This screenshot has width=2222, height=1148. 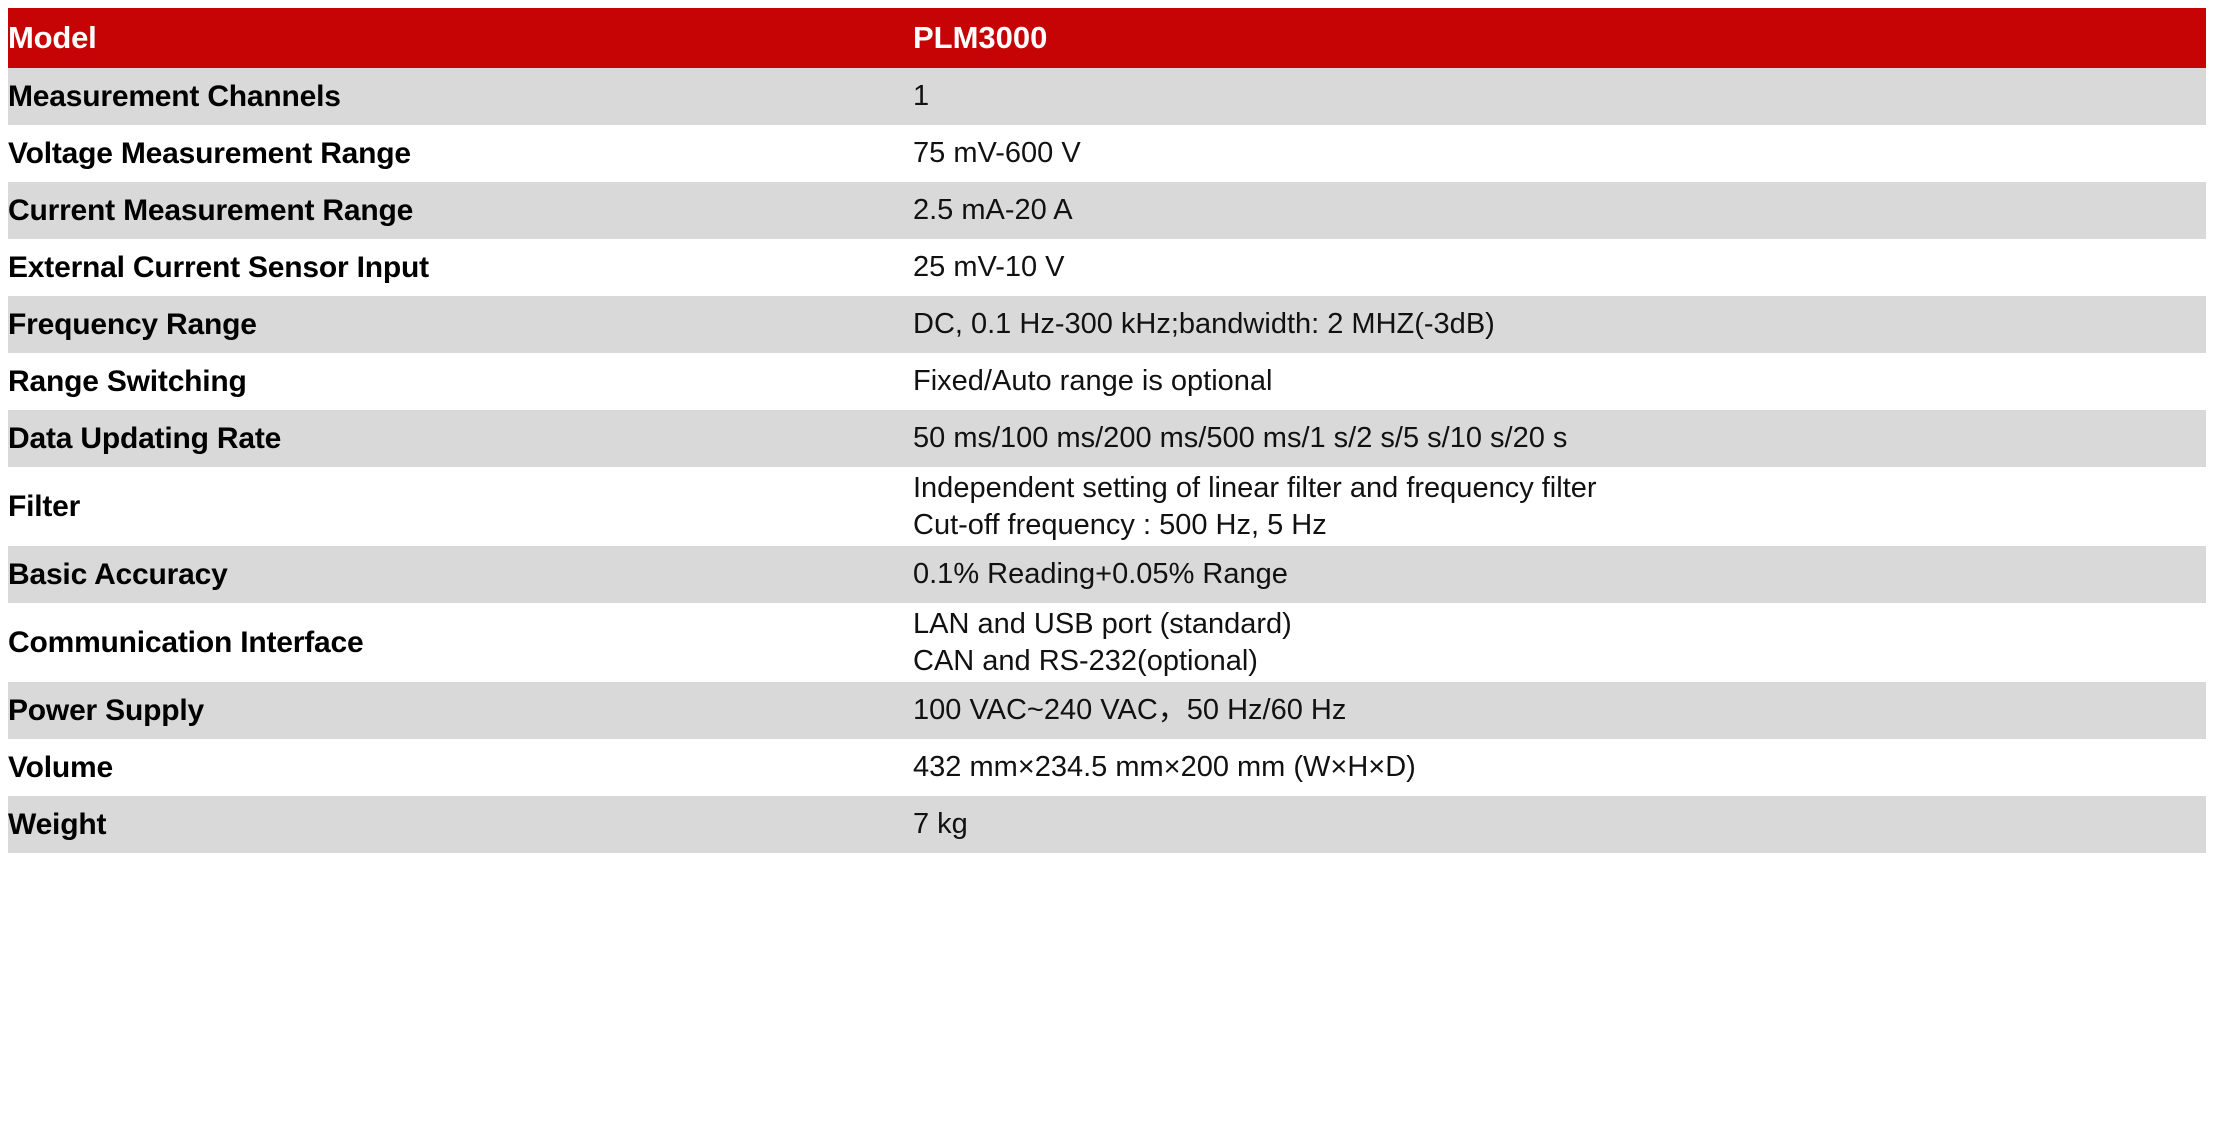 What do you see at coordinates (460, 642) in the screenshot?
I see `row-label: Communication Interface` at bounding box center [460, 642].